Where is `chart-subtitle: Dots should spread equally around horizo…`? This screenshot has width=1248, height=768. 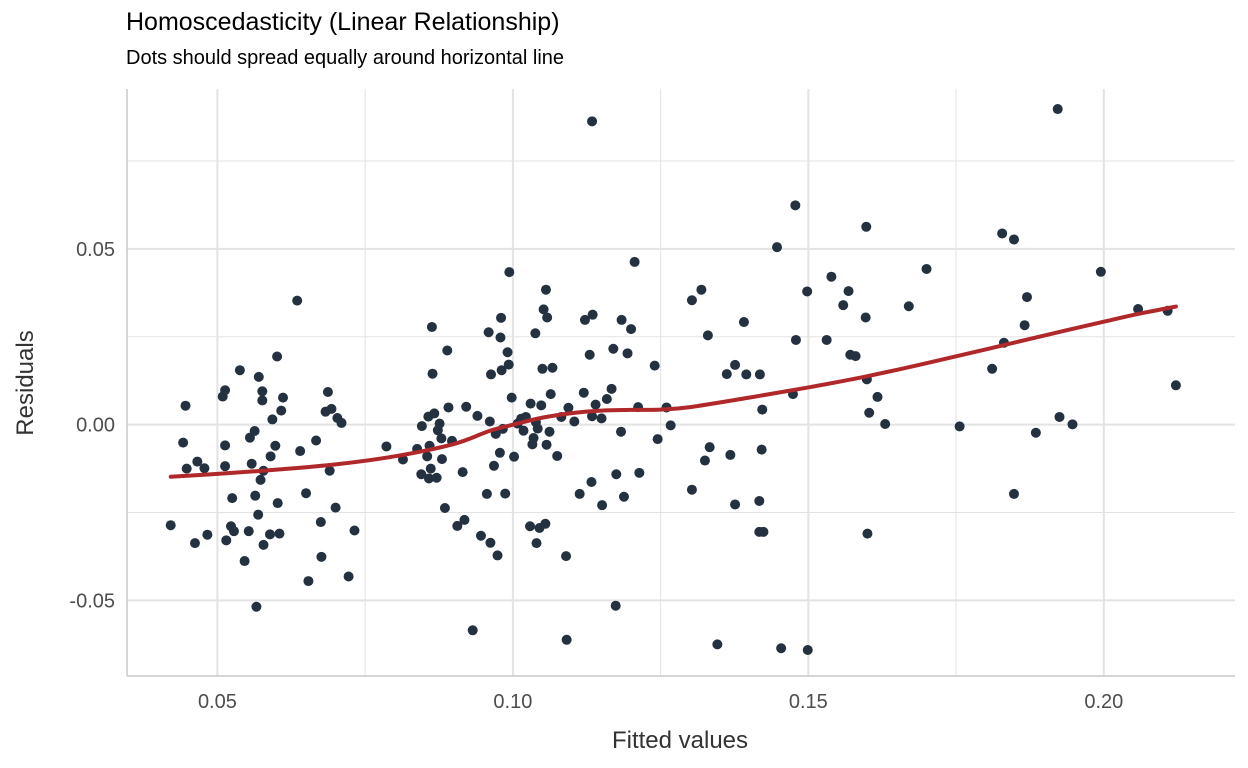
chart-subtitle: Dots should spread equally around horizo… is located at coordinates (345, 58).